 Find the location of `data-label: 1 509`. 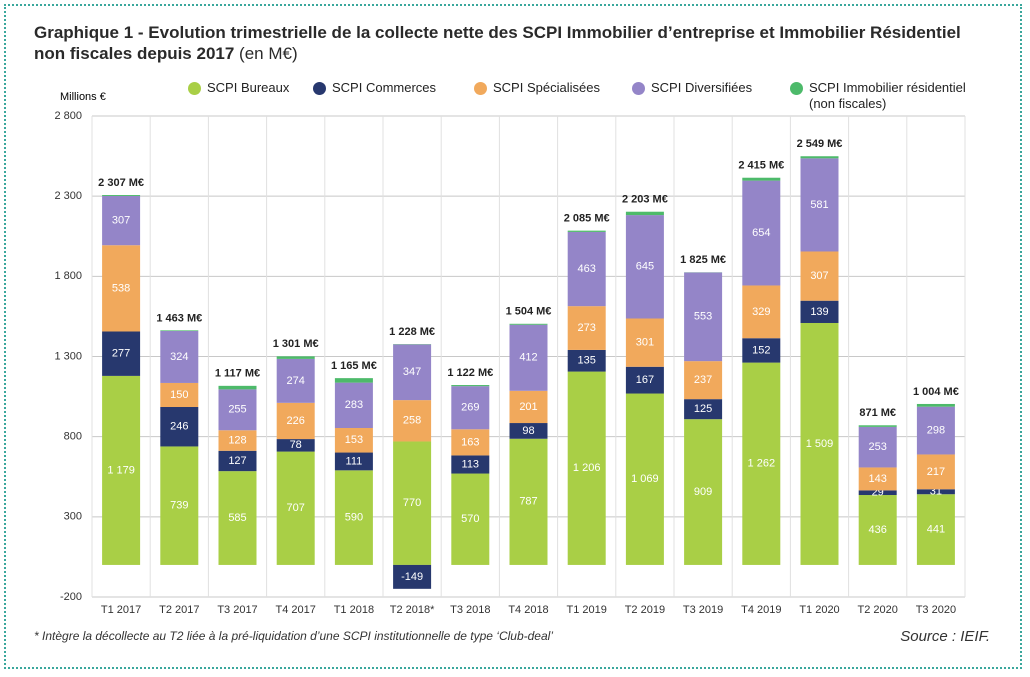

data-label: 1 509 is located at coordinates (820, 444).